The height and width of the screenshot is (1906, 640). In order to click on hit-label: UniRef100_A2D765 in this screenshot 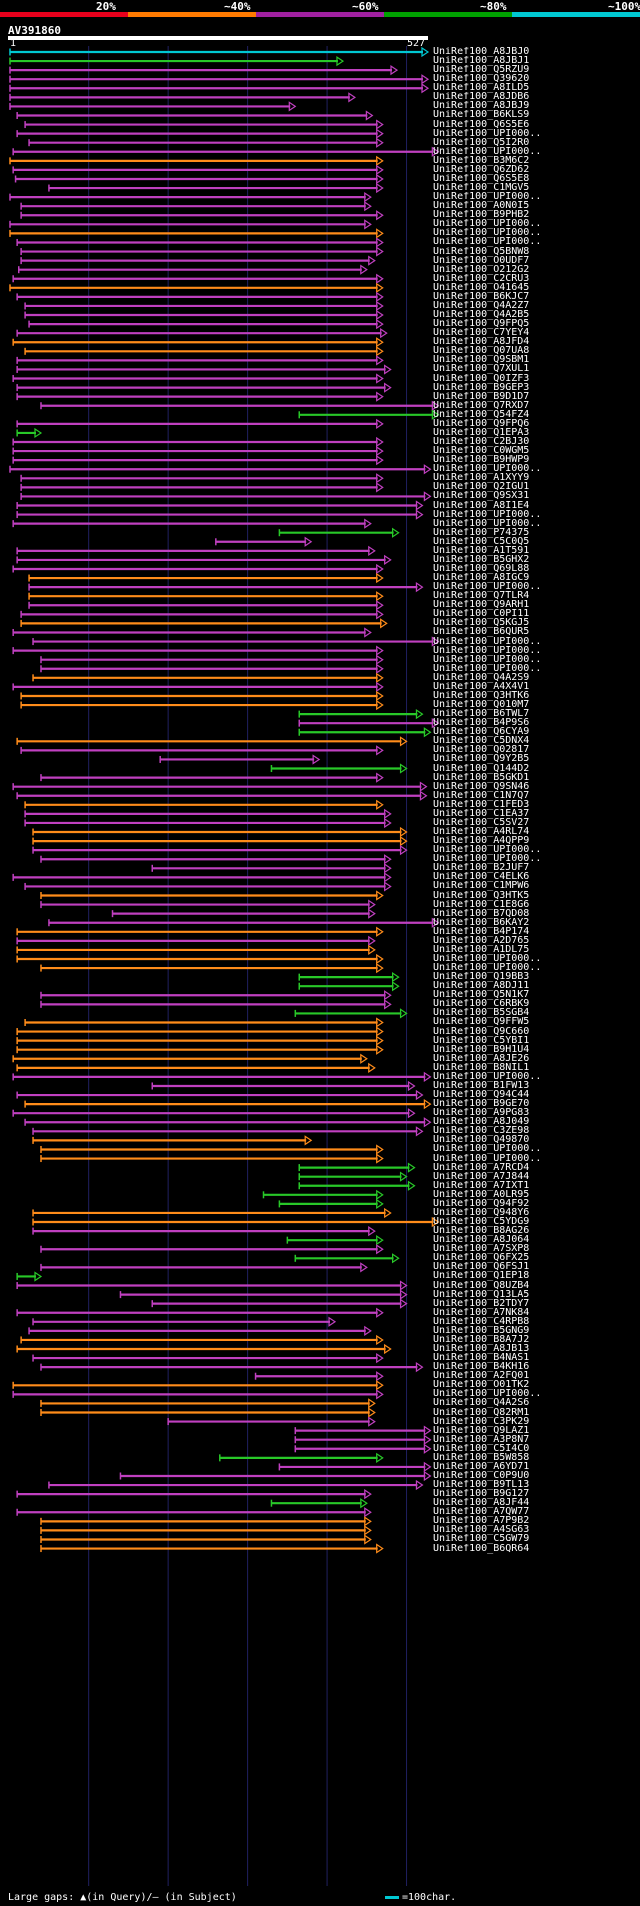, I will do `click(481, 940)`.